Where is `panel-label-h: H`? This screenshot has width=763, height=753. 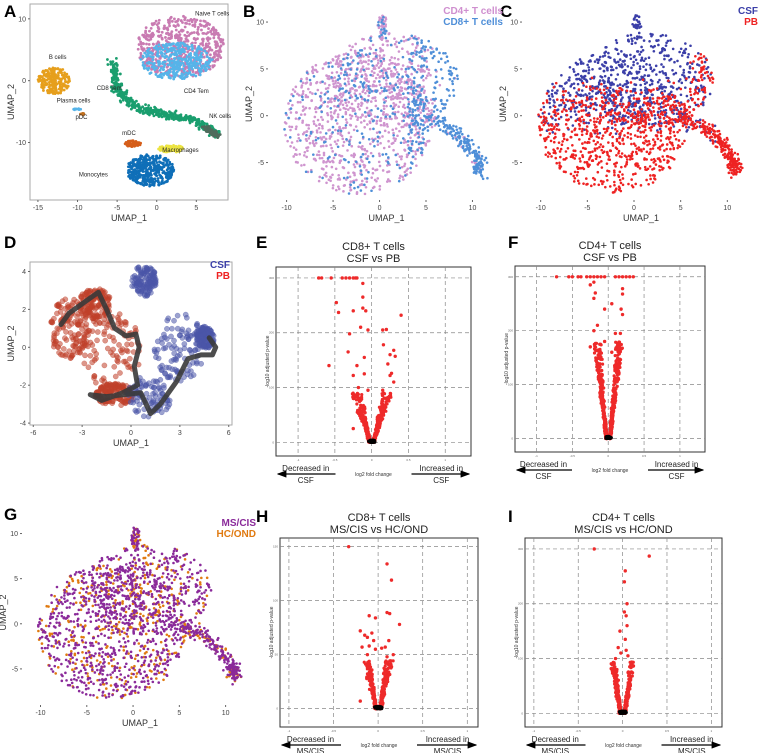
panel-label-h: H is located at coordinates (262, 516).